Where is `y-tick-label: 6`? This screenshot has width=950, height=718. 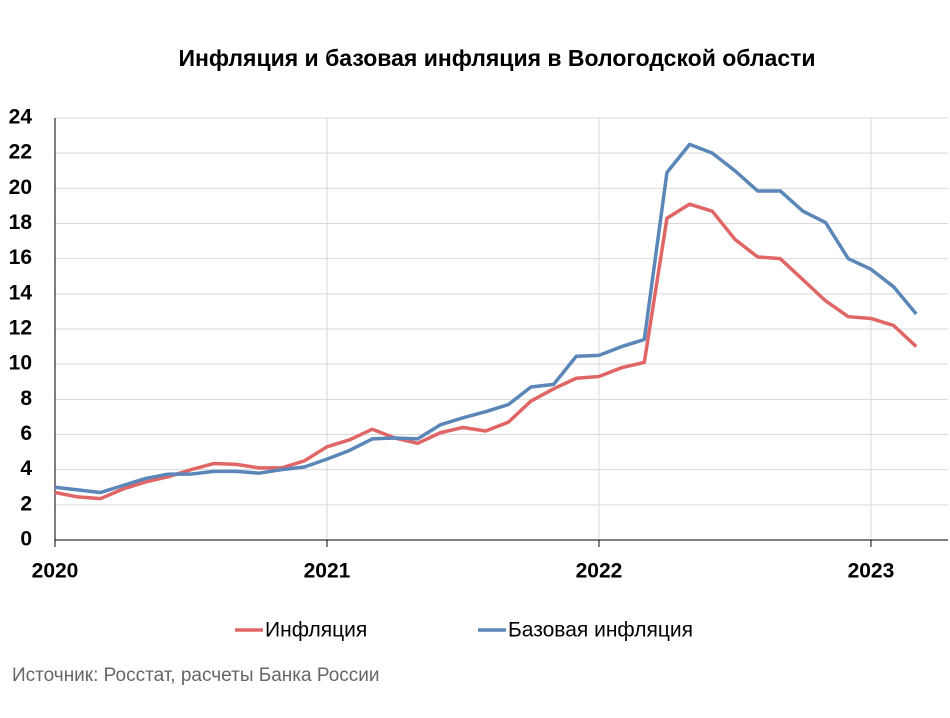 y-tick-label: 6 is located at coordinates (26, 433).